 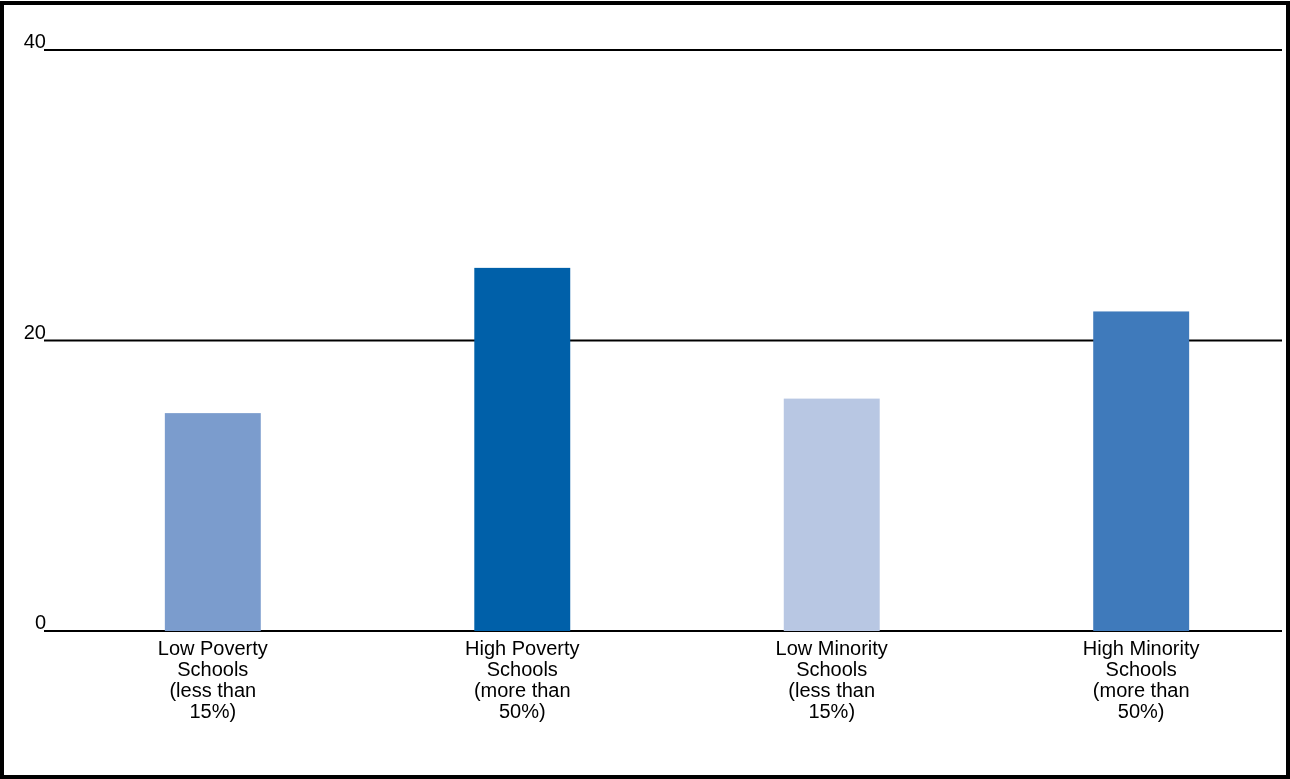 What do you see at coordinates (34, 331) in the screenshot?
I see `y-tick-label: 20` at bounding box center [34, 331].